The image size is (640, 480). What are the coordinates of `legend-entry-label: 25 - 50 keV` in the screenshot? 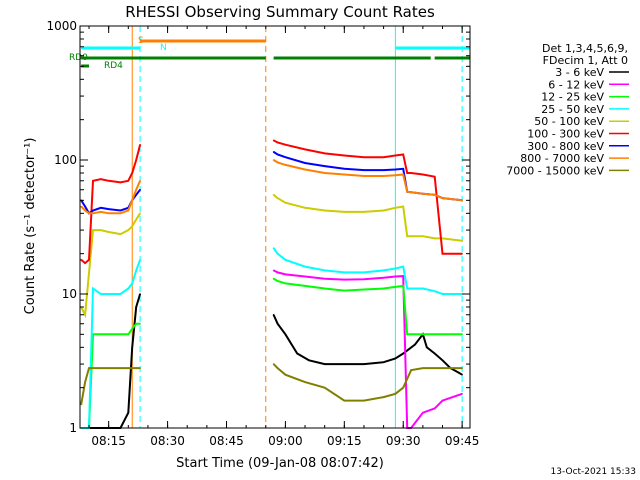 It's located at (572, 109).